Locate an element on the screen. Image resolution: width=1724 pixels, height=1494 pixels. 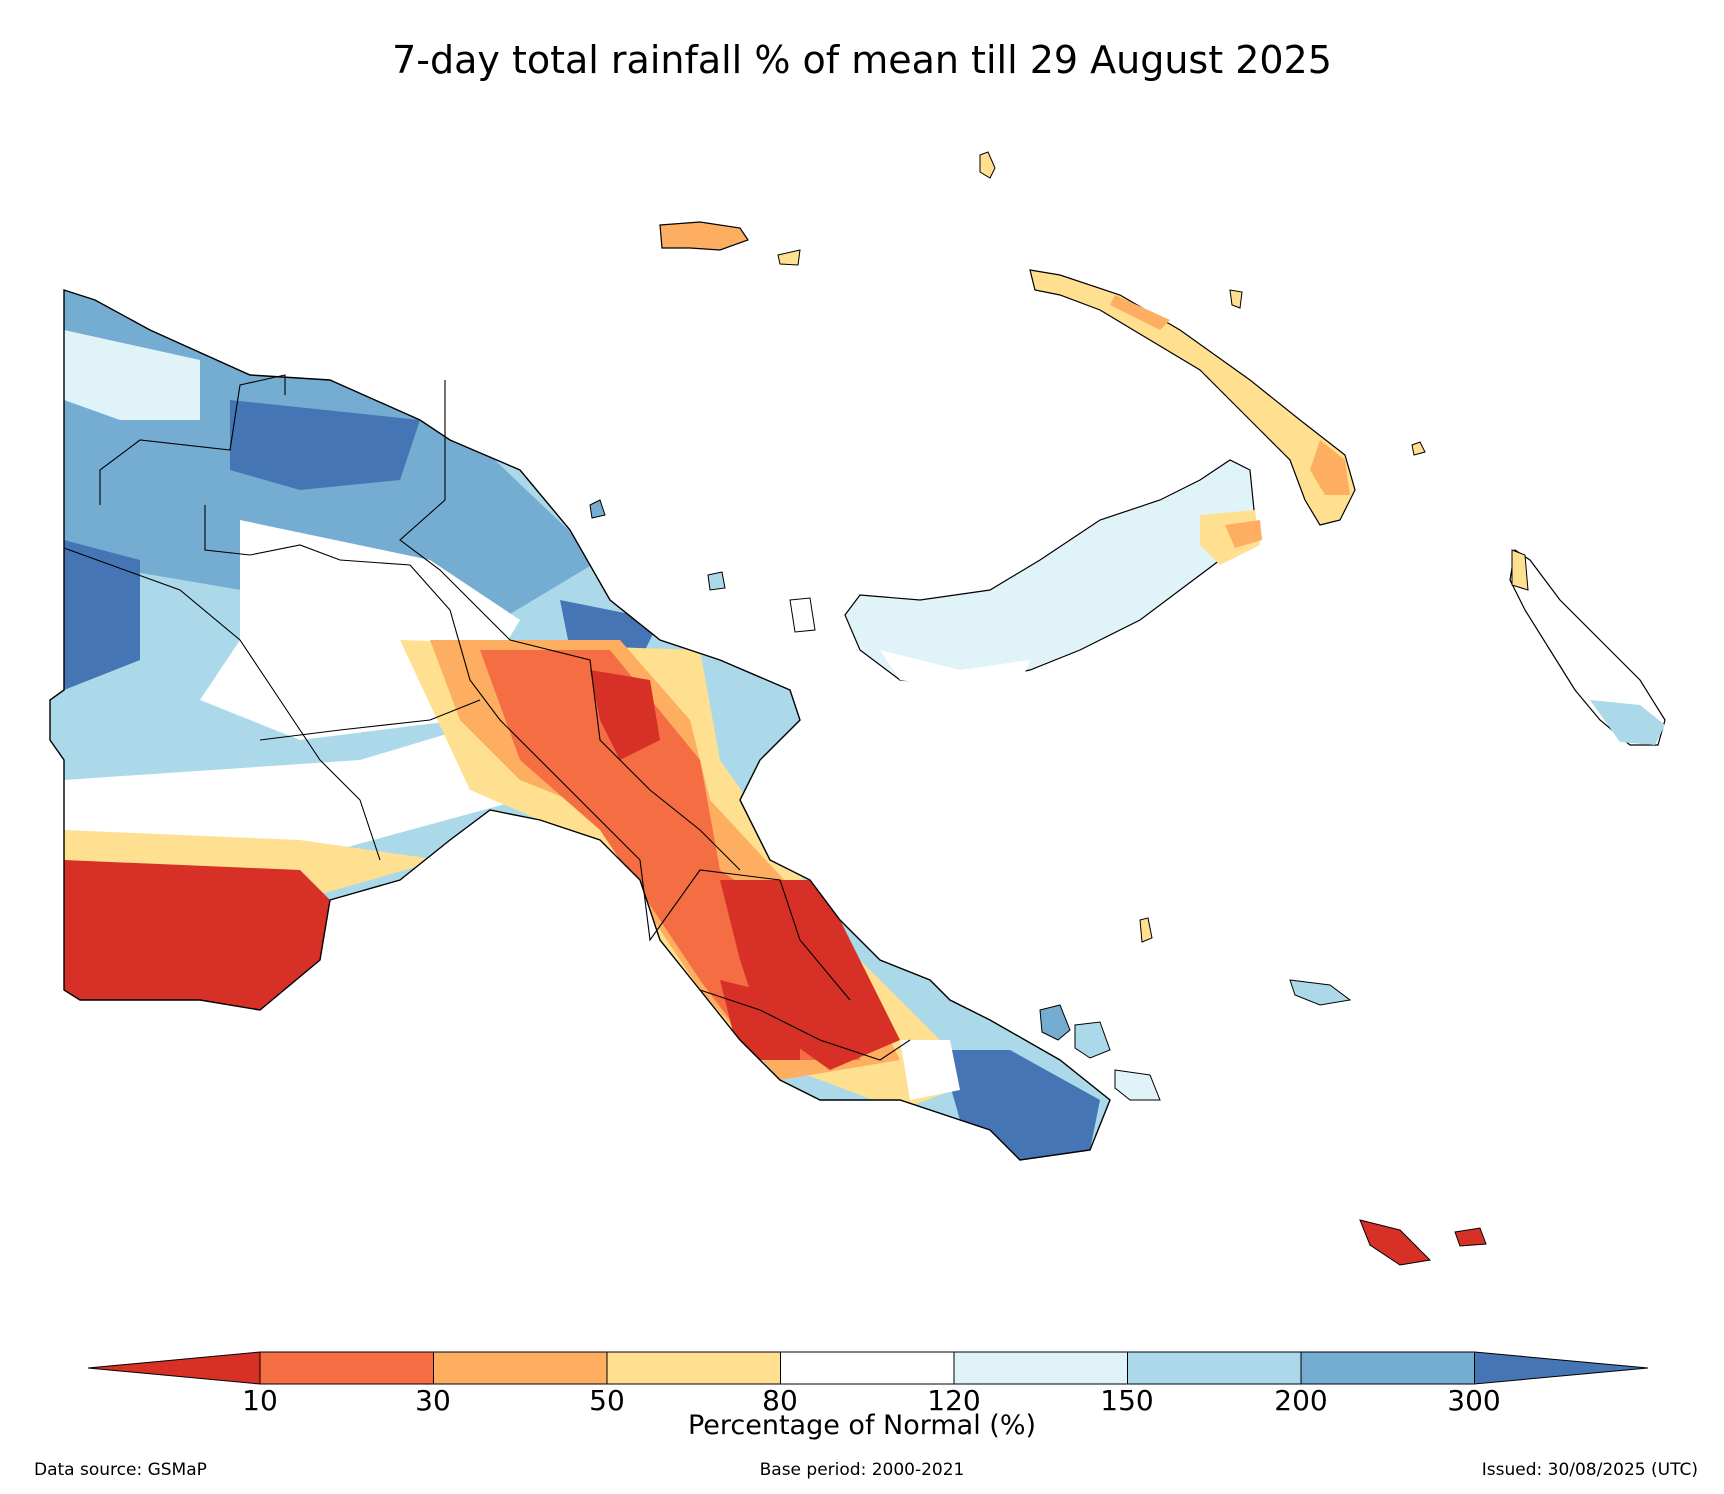
issued-date: Issued: 30/08/2025 (UTC) is located at coordinates (1589, 1470).